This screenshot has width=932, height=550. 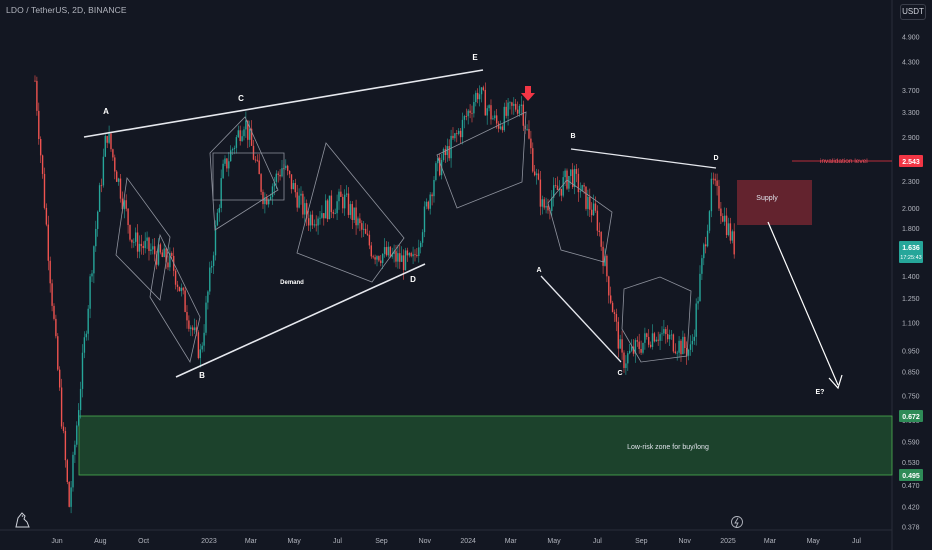 What do you see at coordinates (66, 10) in the screenshot?
I see `symbol-title: LDO / TetherUS, 2D, BINANCE` at bounding box center [66, 10].